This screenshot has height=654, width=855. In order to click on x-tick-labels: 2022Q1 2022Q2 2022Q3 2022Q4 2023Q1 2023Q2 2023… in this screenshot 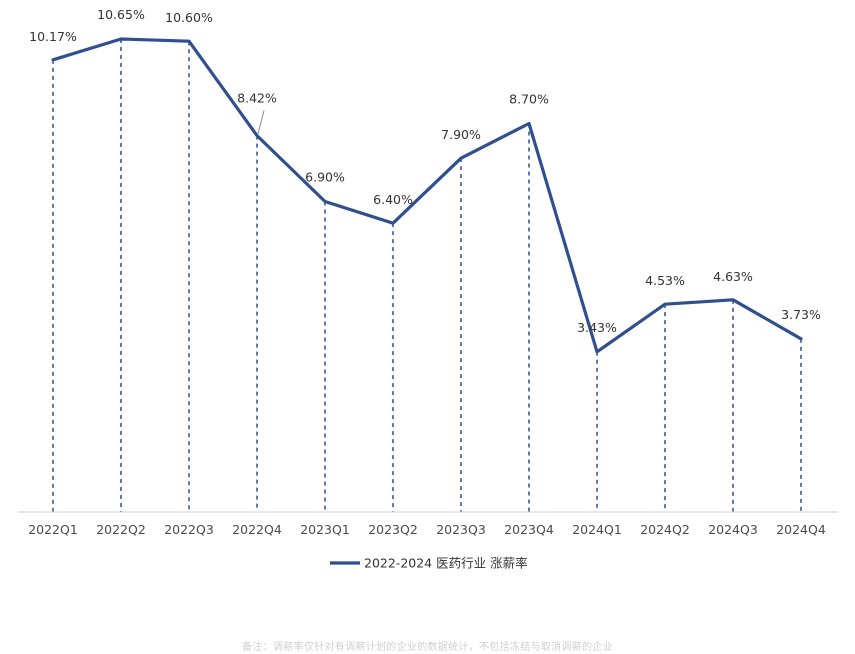, I will do `click(427, 529)`.